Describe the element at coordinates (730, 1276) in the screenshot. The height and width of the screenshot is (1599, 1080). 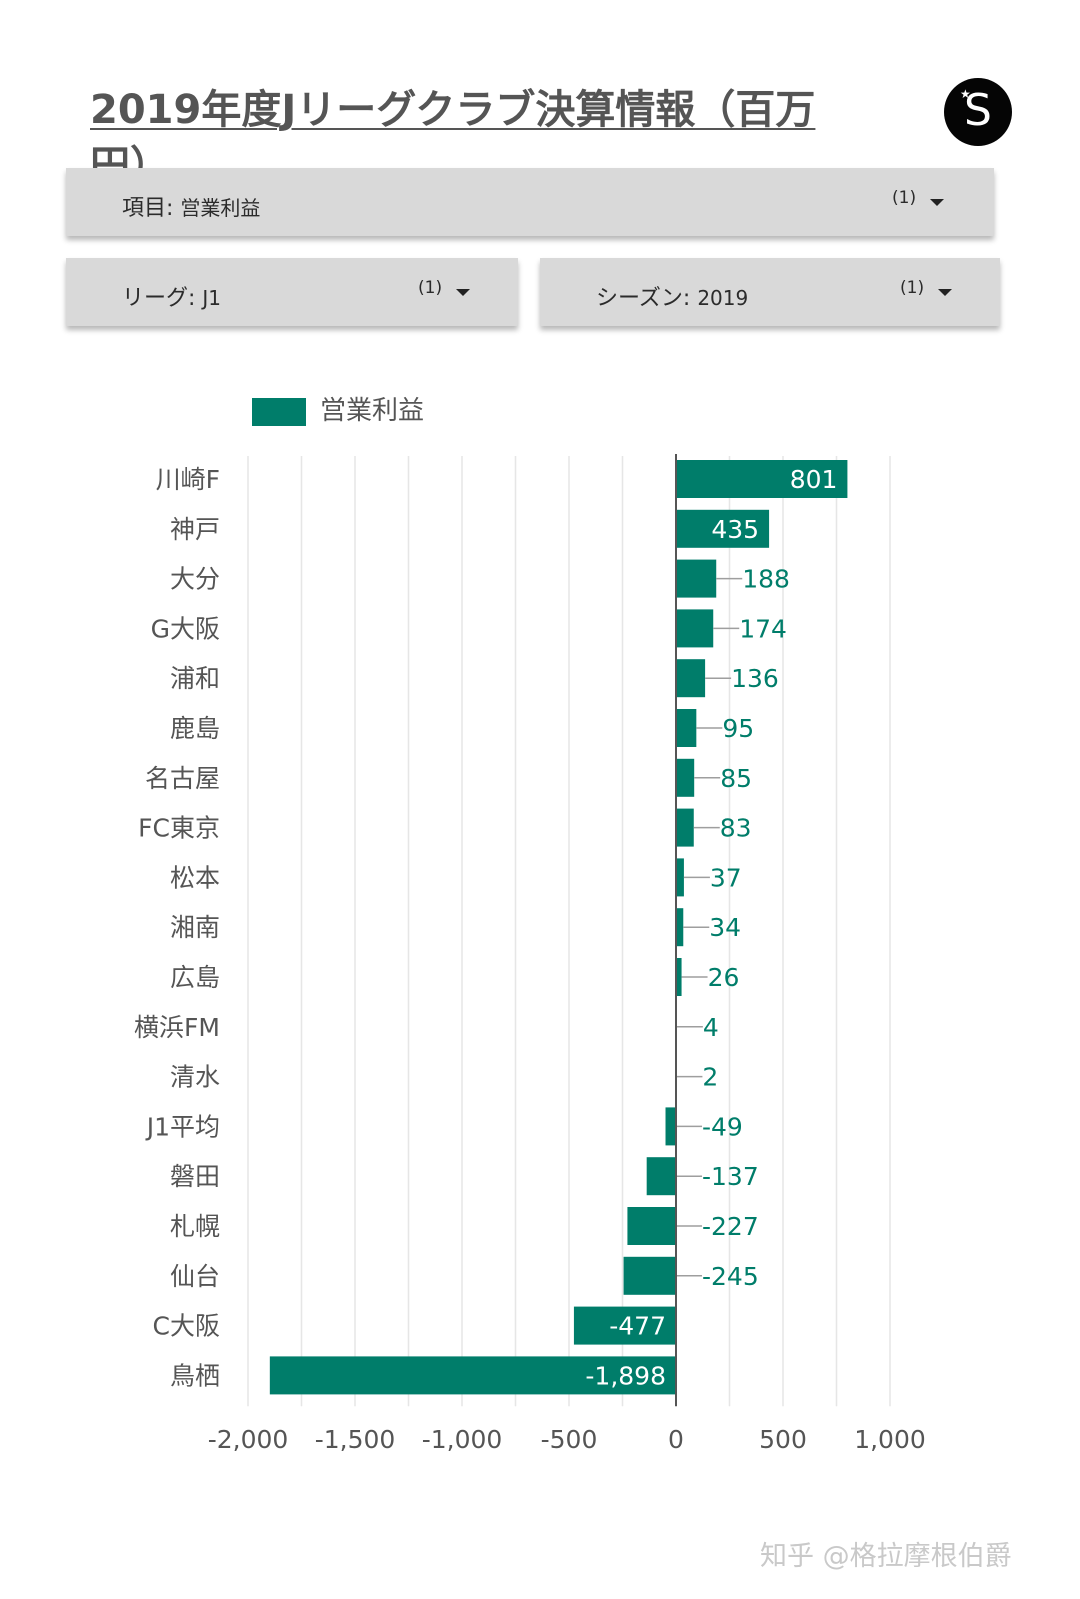
I see `data-label: -245` at that location.